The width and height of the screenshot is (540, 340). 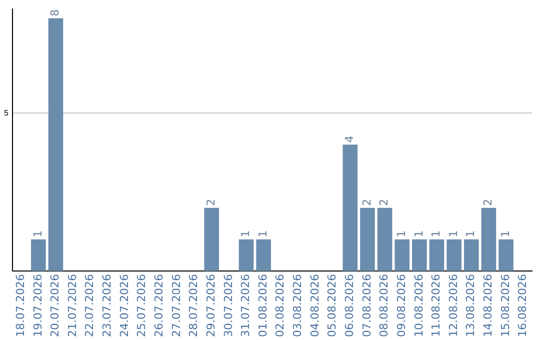 I want to click on x-tick-label: 22.07.2026, so click(x=89, y=306).